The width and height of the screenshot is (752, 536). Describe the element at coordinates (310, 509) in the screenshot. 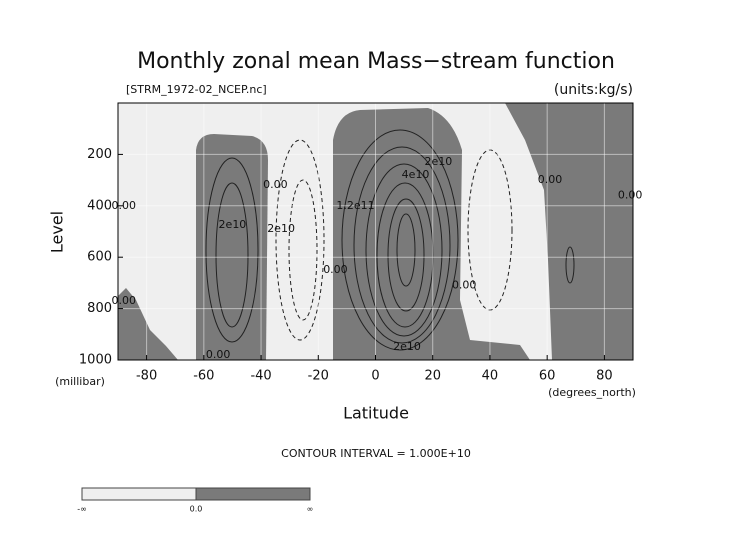

I see `colorbar-label: ∞` at that location.